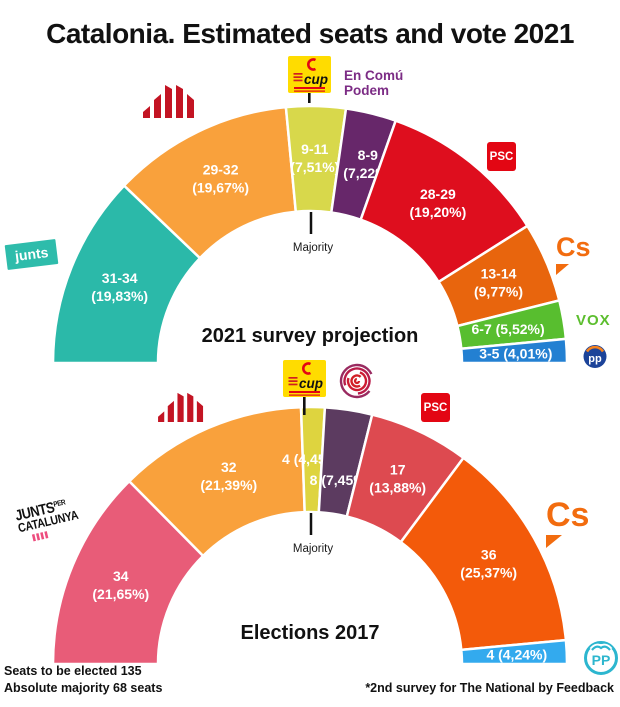 This screenshot has height=707, width=620. What do you see at coordinates (397, 488) in the screenshot?
I see `segment-label-psc-pct: (13,88%)` at bounding box center [397, 488].